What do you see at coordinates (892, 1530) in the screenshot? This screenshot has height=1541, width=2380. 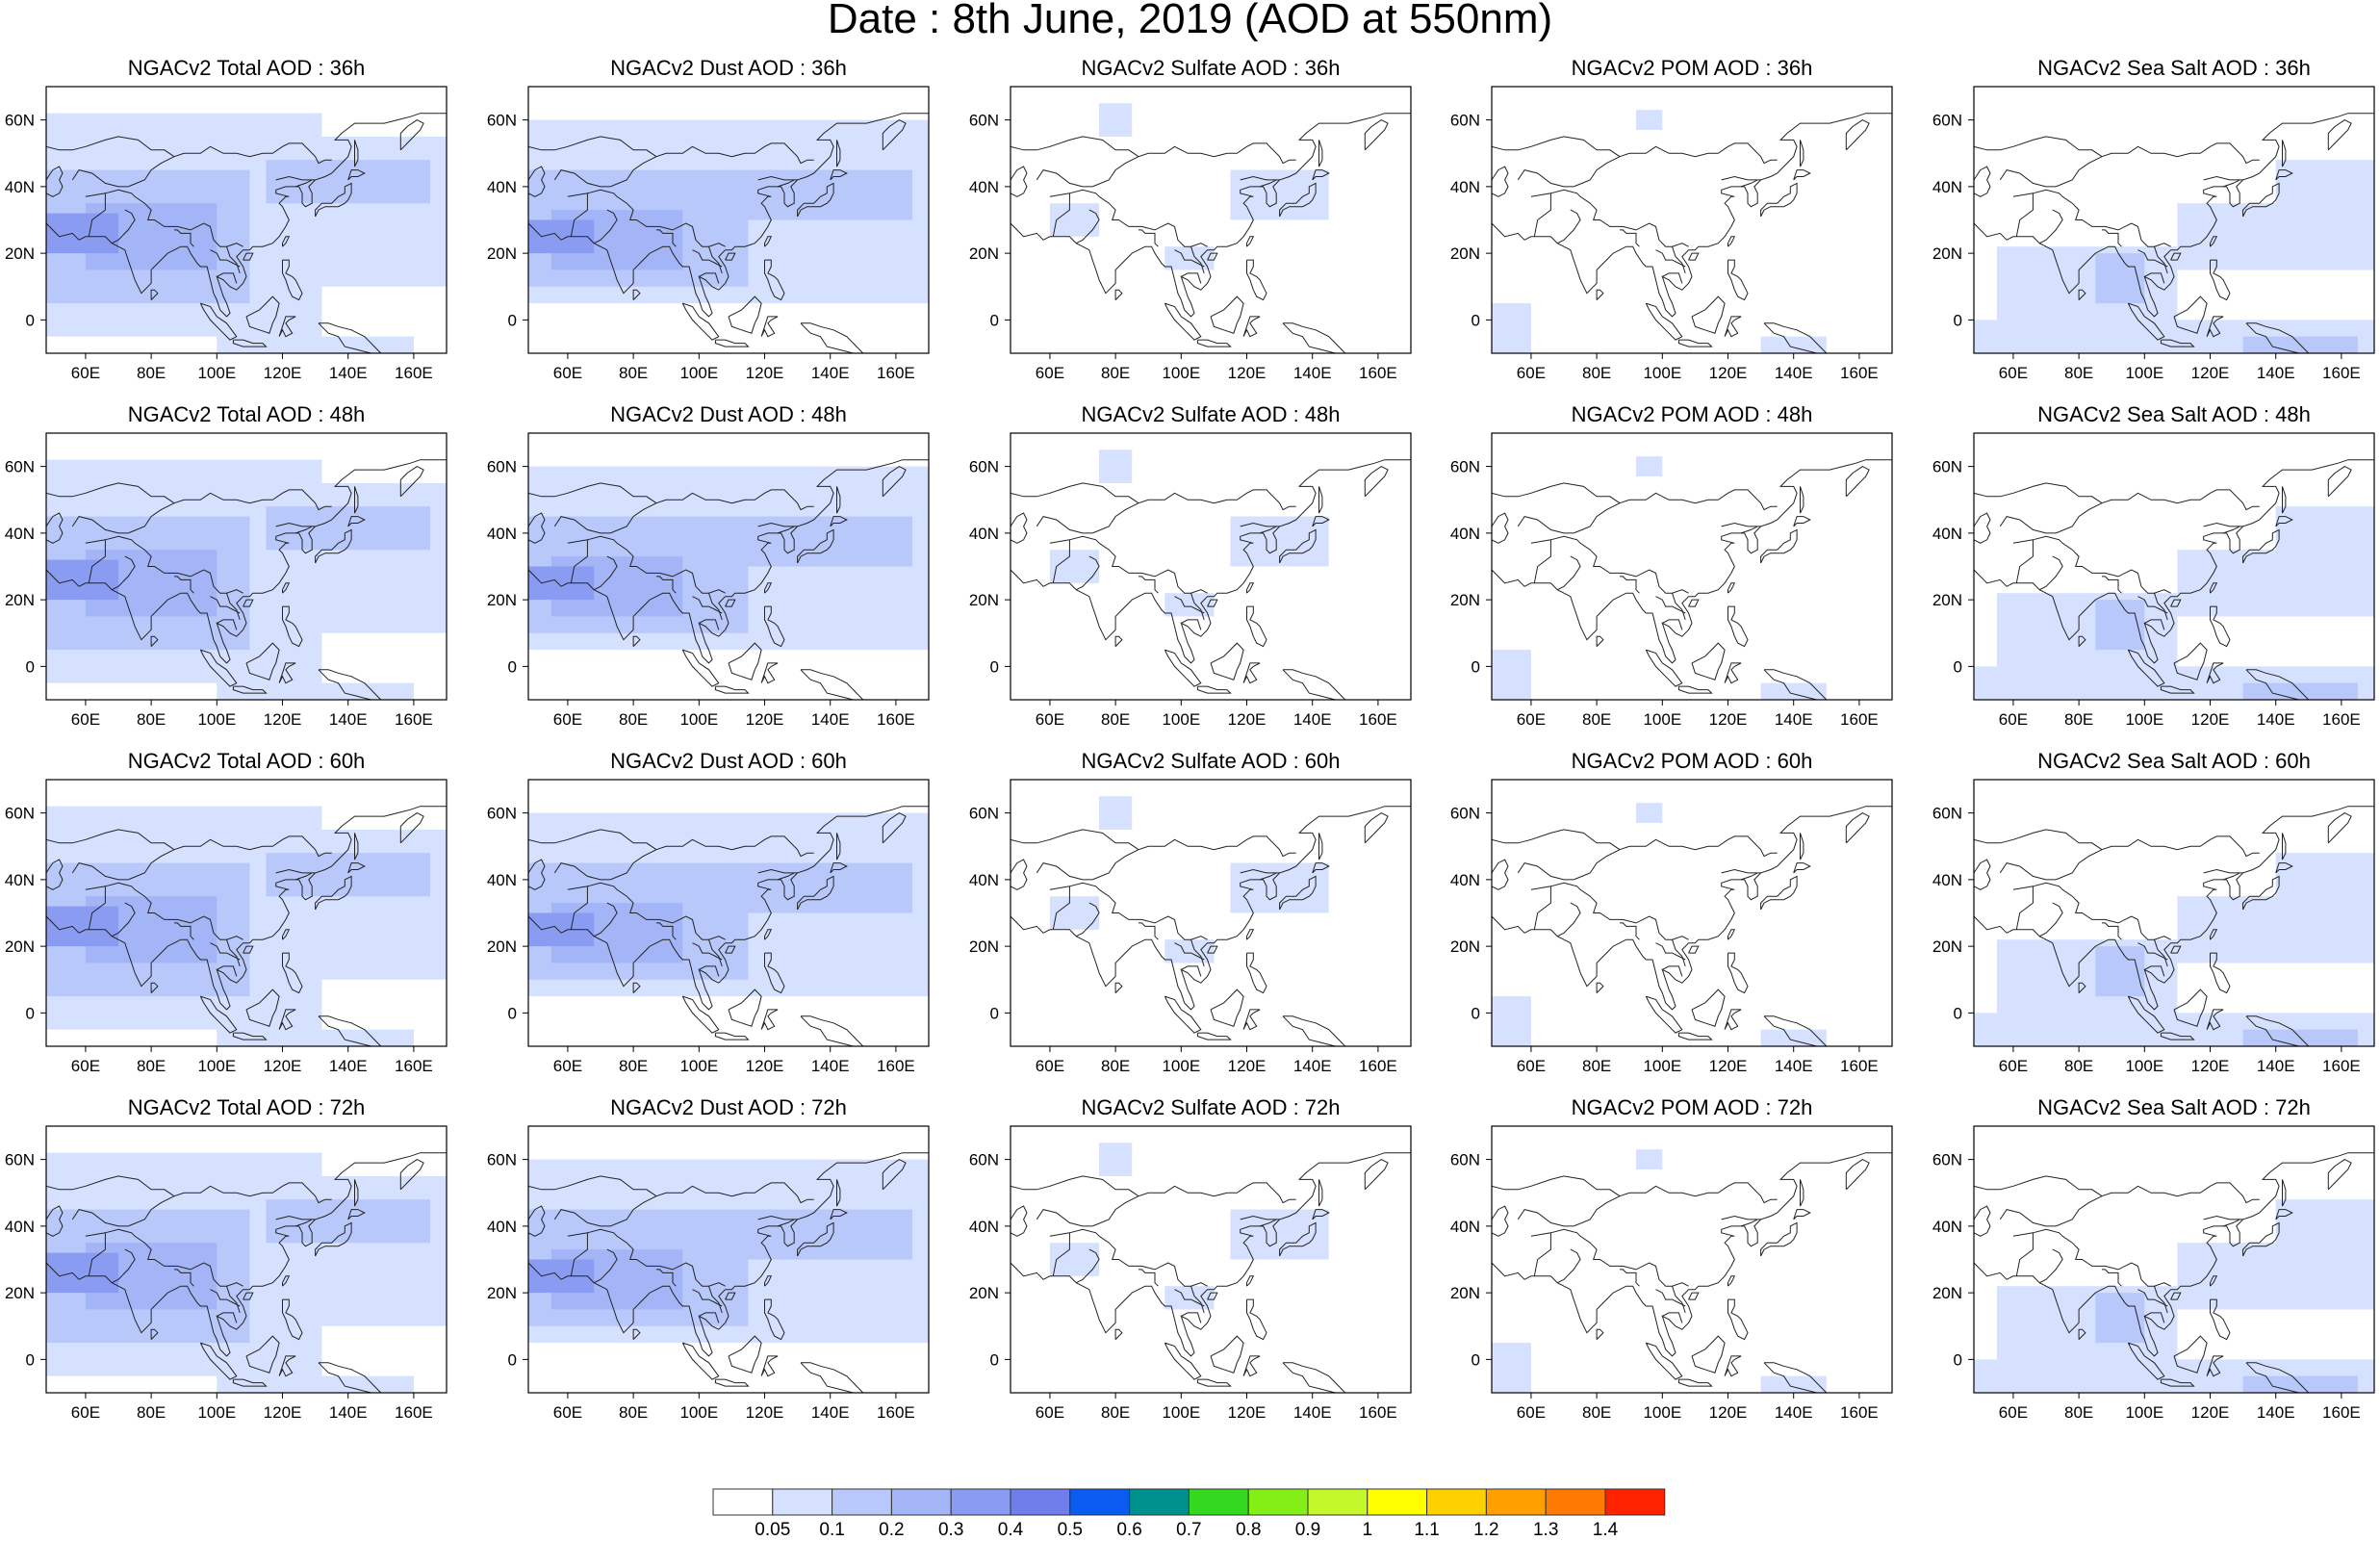 I see `colorbar-label: 0.2` at bounding box center [892, 1530].